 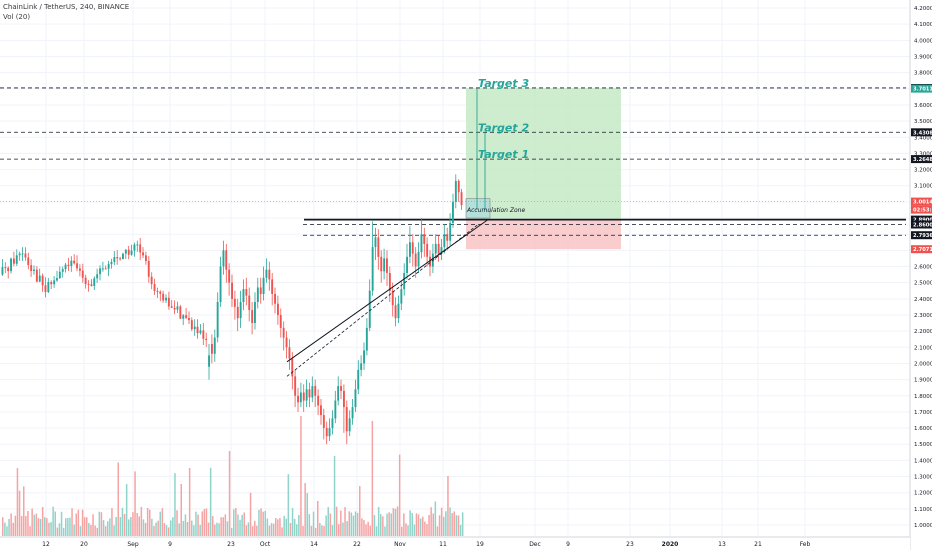 What do you see at coordinates (922, 250) in the screenshot?
I see `price-tag-label: 2.7071` at bounding box center [922, 250].